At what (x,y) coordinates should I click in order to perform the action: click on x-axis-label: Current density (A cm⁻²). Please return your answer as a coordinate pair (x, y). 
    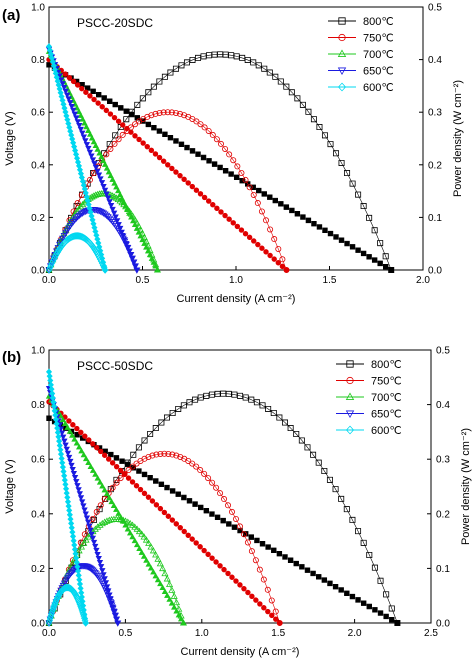
    Looking at the image, I should click on (240, 652).